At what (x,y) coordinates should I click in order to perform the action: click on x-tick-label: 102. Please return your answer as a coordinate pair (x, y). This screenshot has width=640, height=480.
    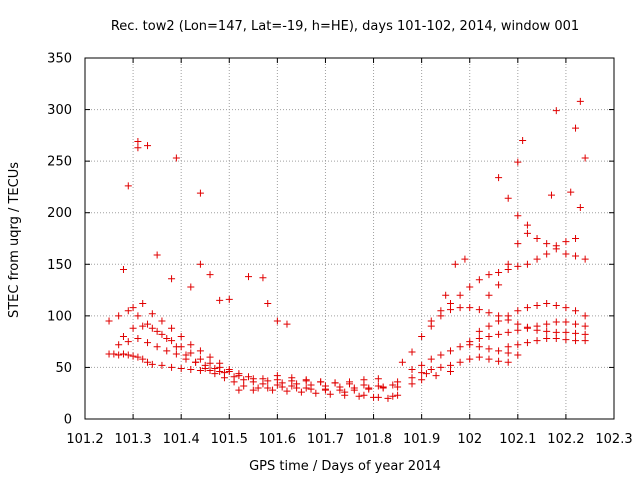
    Looking at the image, I should click on (469, 439).